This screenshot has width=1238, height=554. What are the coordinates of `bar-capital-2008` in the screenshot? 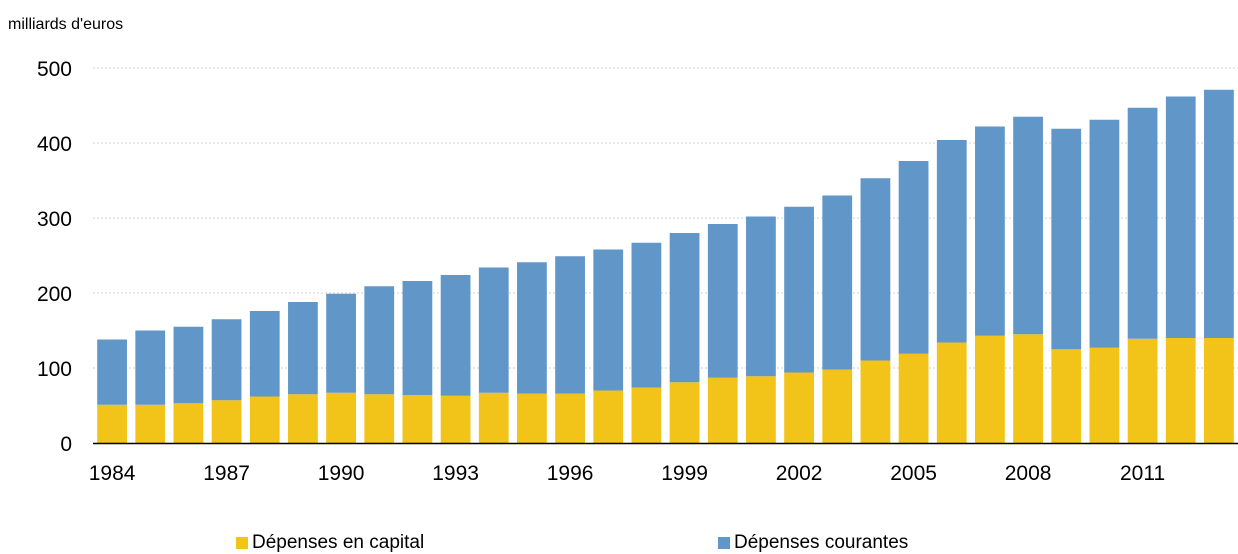 It's located at (1028, 388).